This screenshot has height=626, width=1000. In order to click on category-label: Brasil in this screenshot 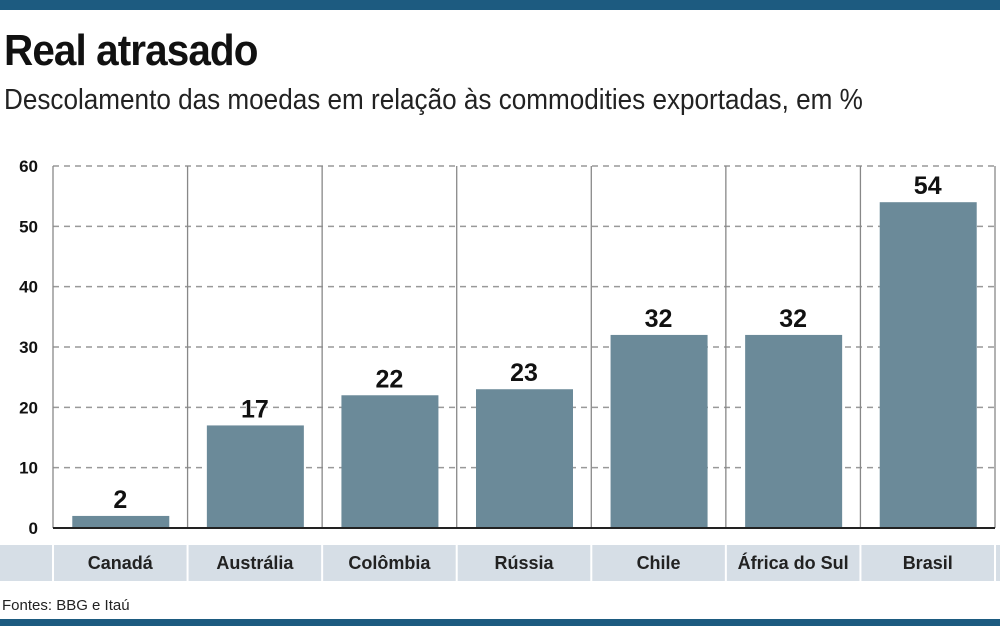, I will do `click(928, 563)`.